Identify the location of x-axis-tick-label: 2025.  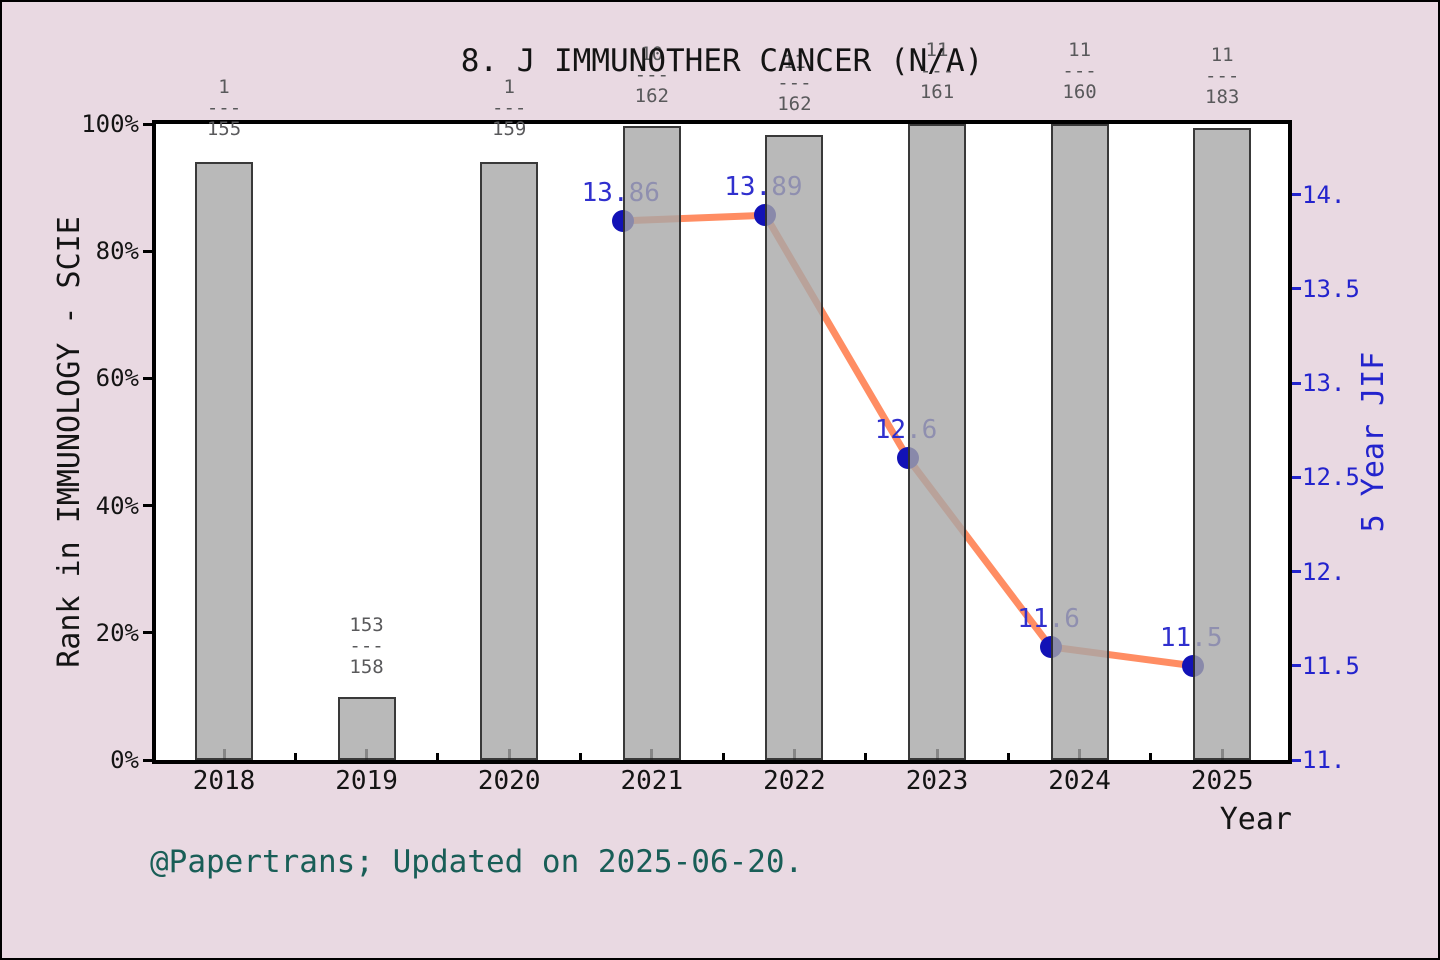
(1222, 781).